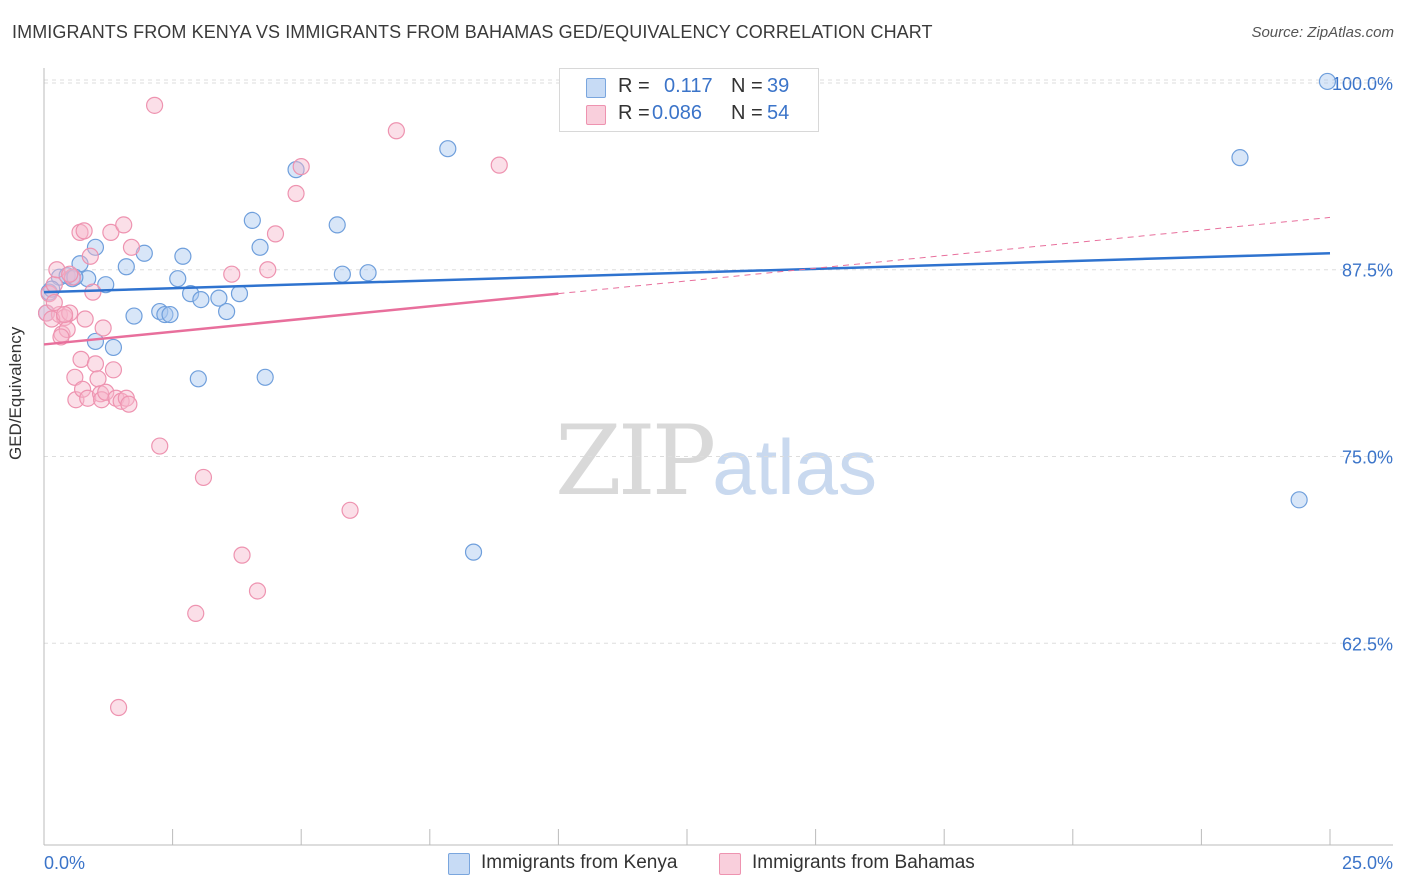 The height and width of the screenshot is (892, 1406). Describe the element at coordinates (1367, 458) in the screenshot. I see `y-tick-label: 75.0%` at that location.